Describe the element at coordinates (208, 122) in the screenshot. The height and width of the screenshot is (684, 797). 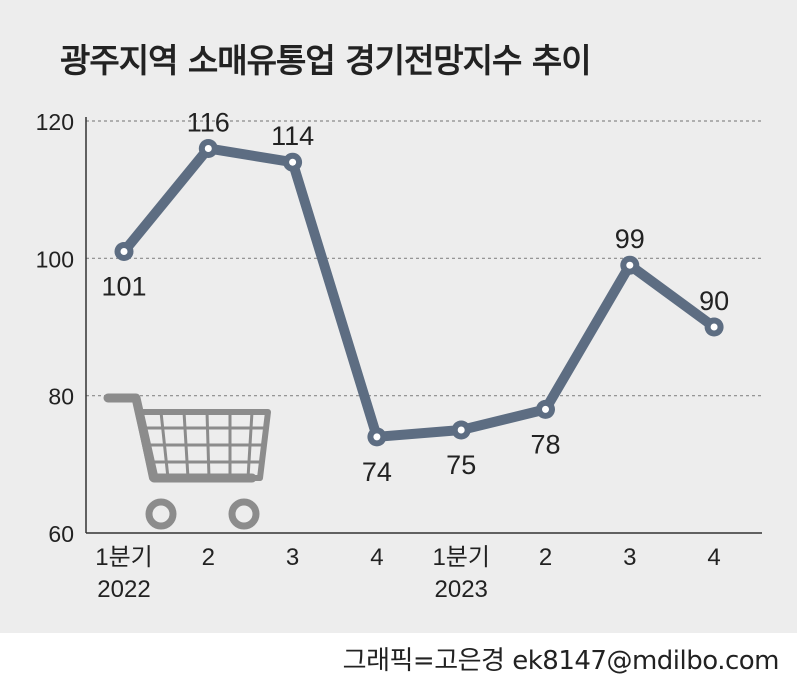
I see `data-label: 116` at that location.